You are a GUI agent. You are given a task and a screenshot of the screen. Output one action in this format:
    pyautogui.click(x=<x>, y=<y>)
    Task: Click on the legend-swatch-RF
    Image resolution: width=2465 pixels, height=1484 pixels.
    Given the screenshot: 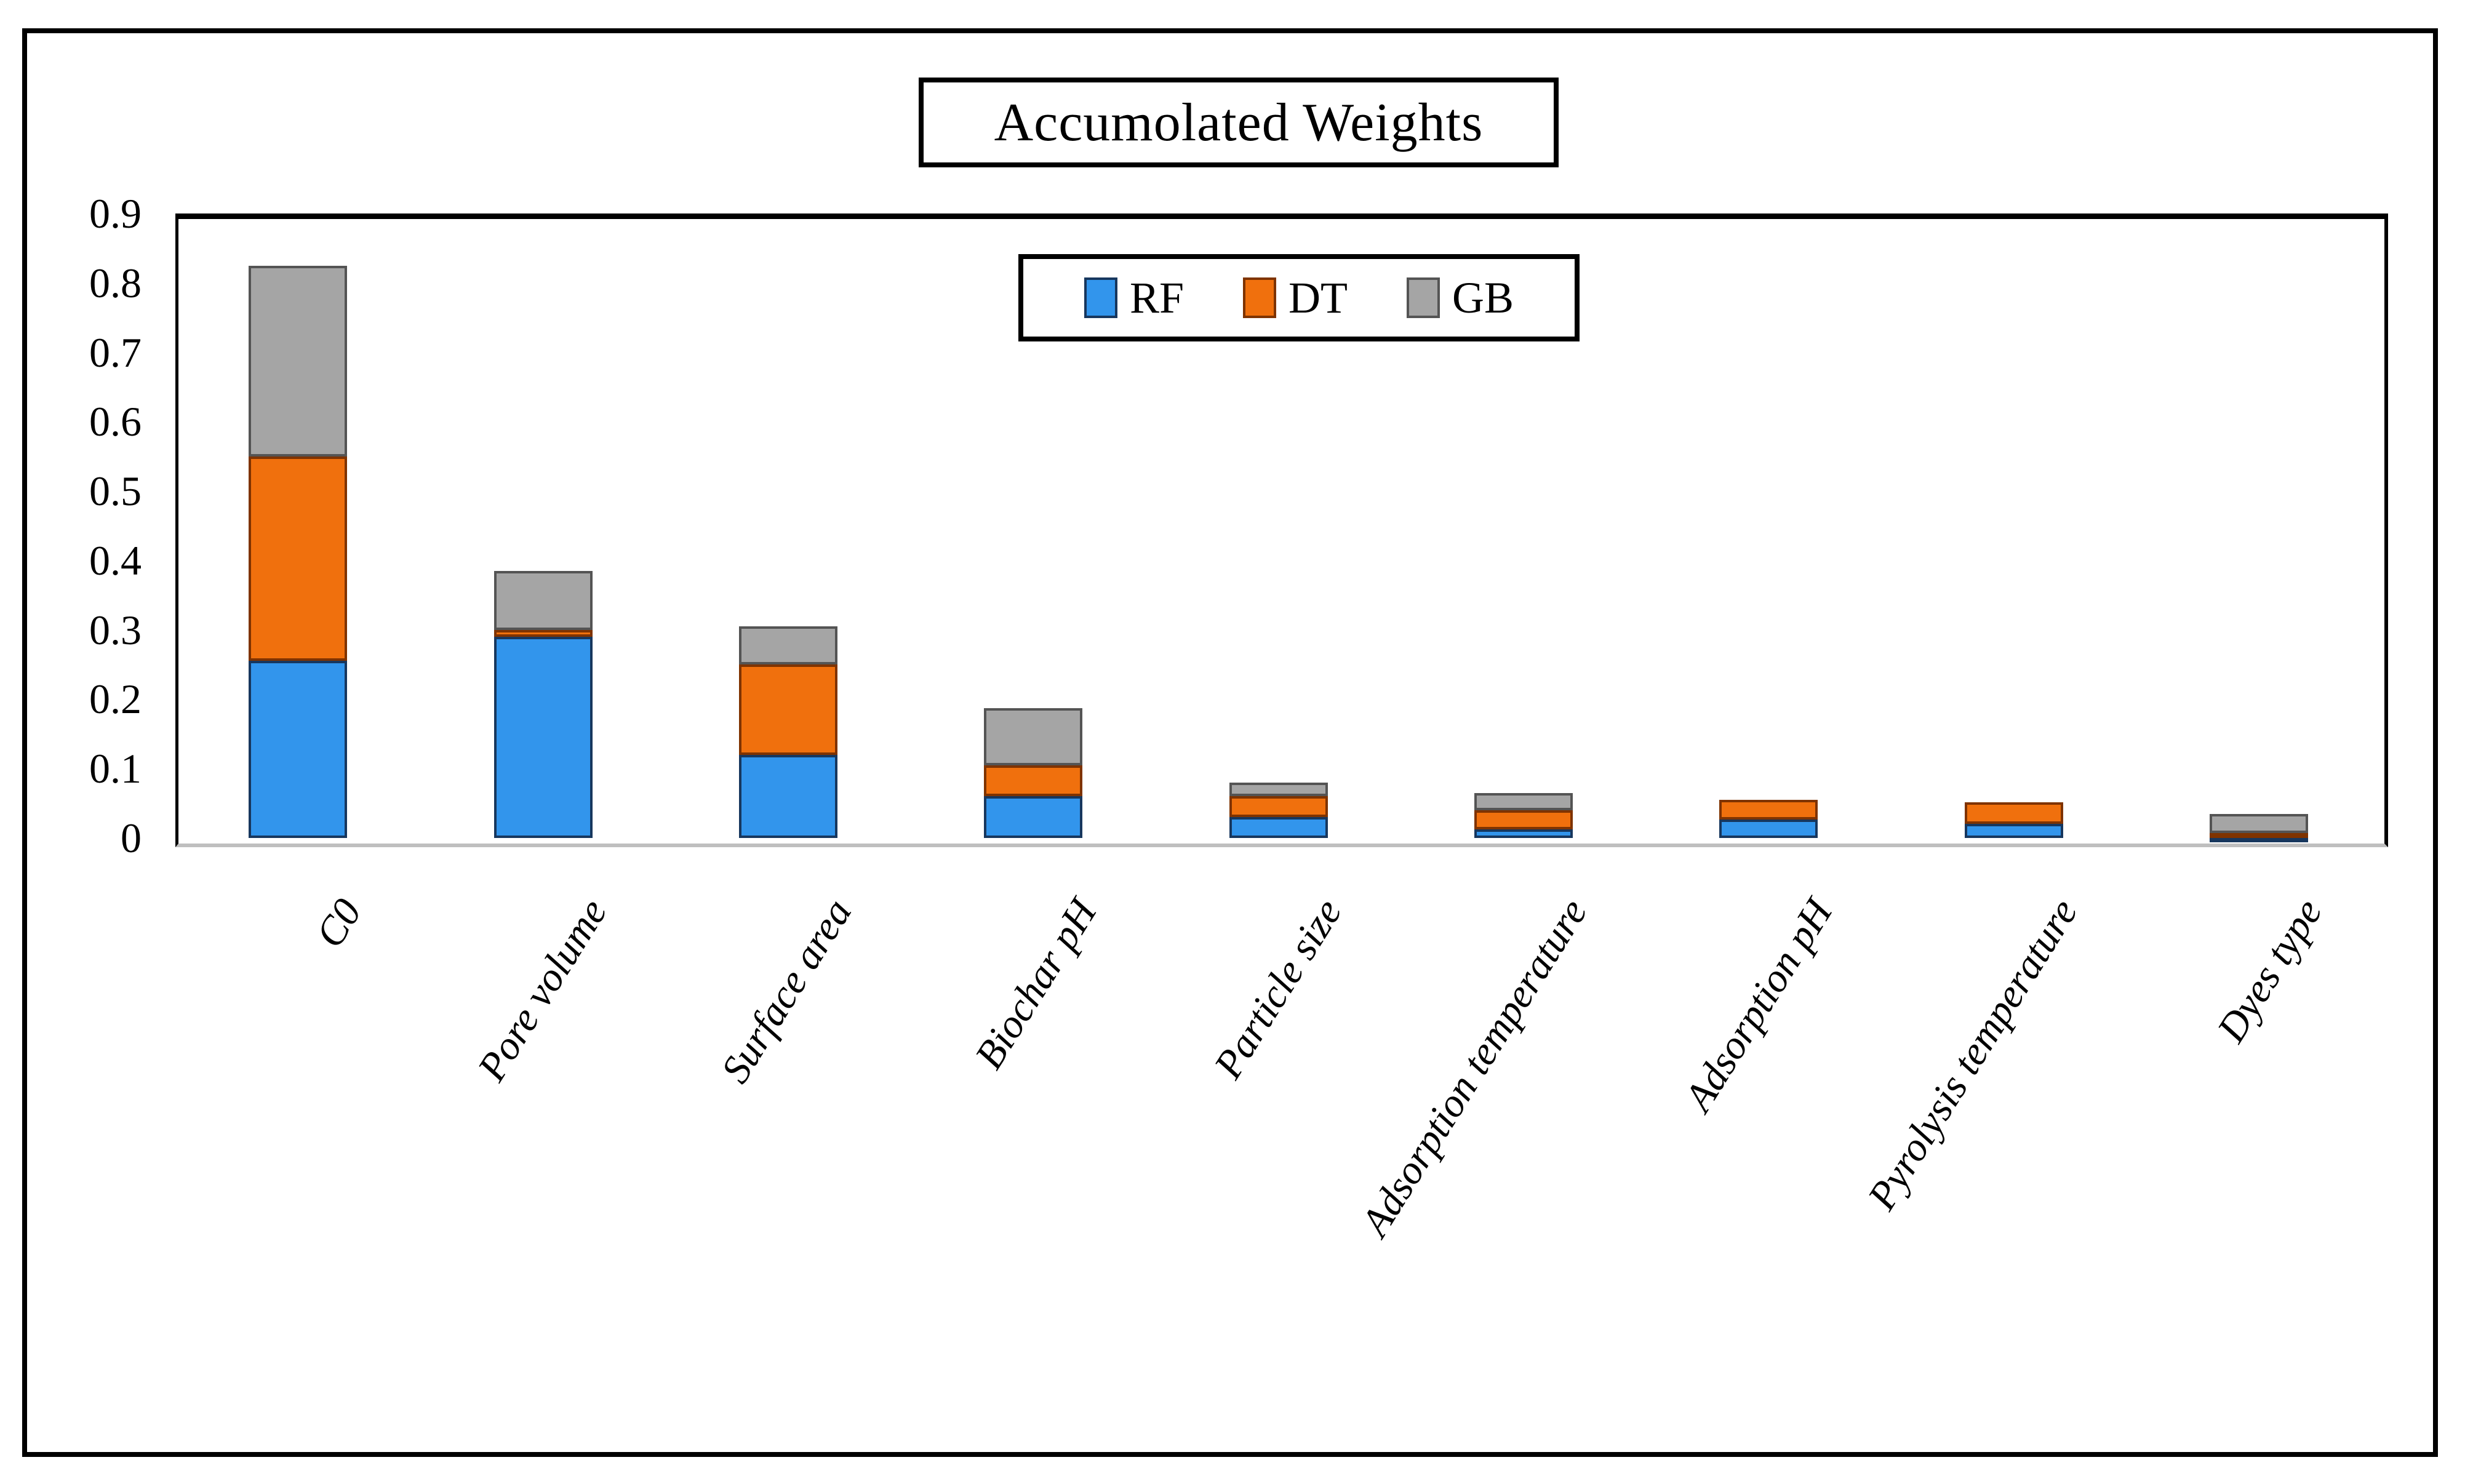 What is the action you would take?
    pyautogui.click(x=1100, y=297)
    